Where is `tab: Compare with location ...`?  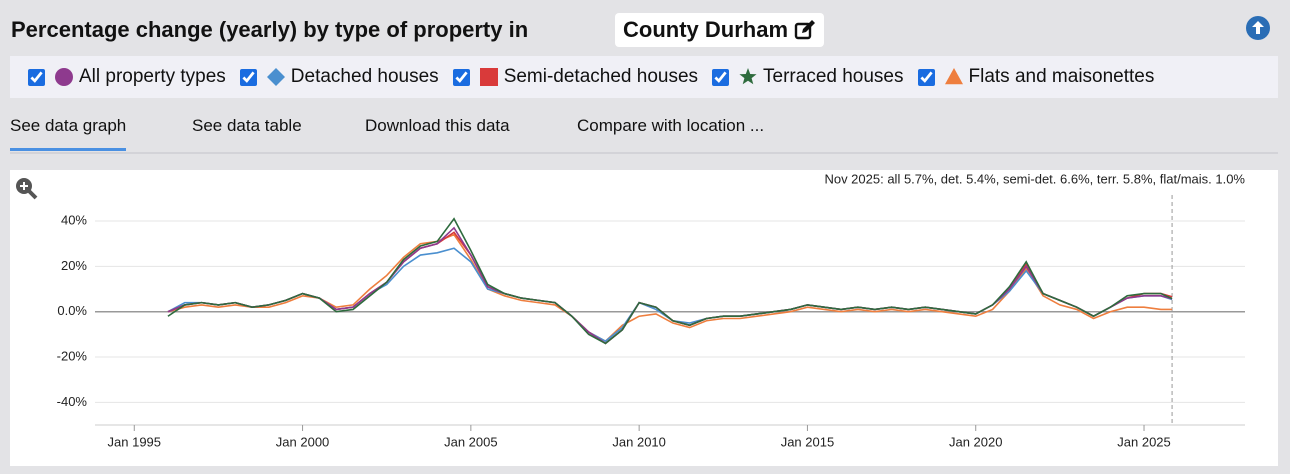
tab: Compare with location ... is located at coordinates (671, 125).